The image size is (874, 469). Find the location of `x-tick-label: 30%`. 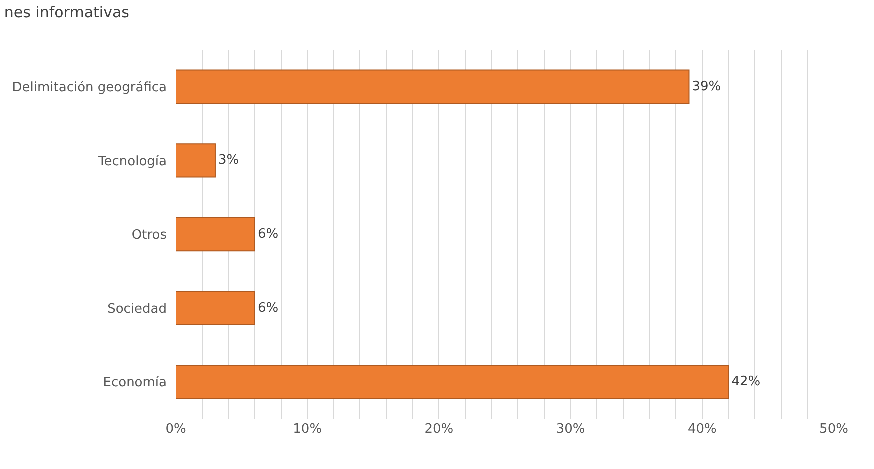

x-tick-label: 30% is located at coordinates (571, 429).